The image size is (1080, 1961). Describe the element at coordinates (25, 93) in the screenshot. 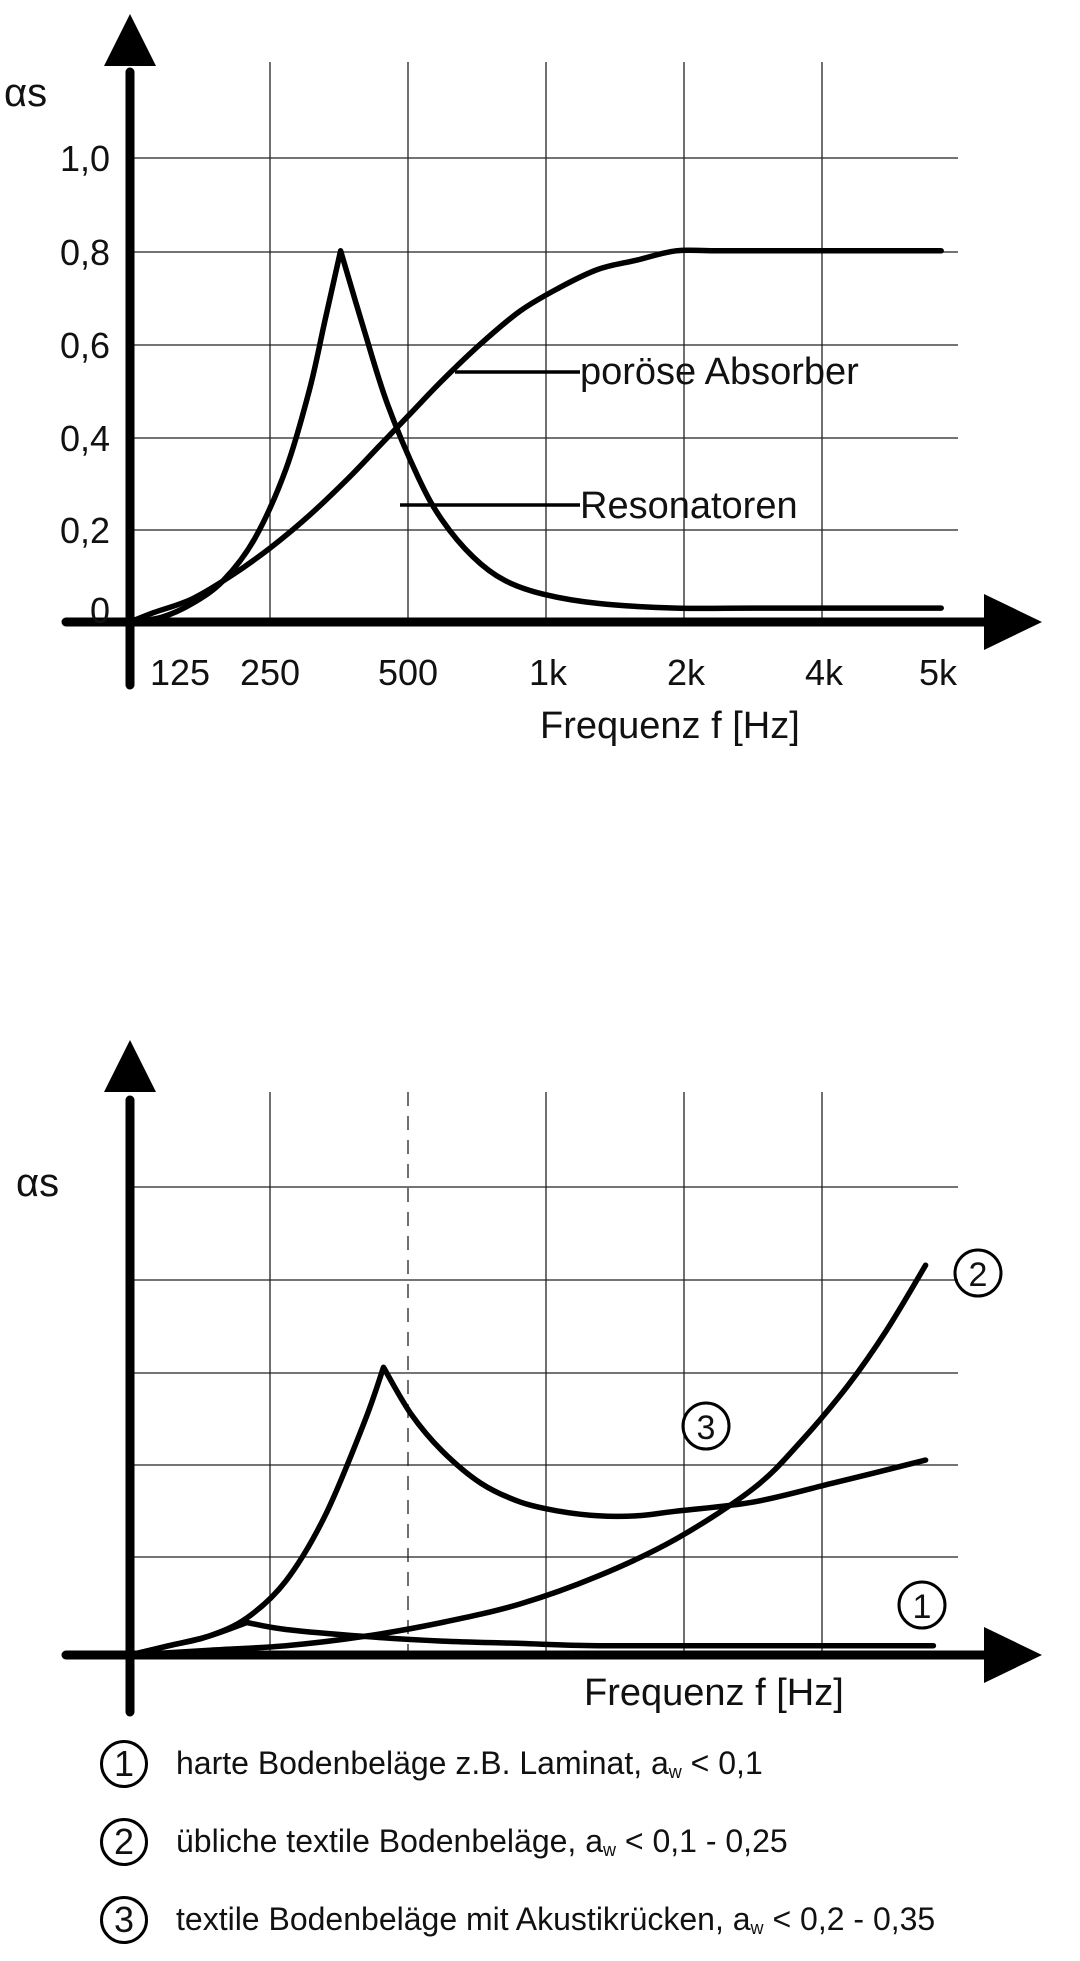

I see `chart1-ylabel: αs` at that location.